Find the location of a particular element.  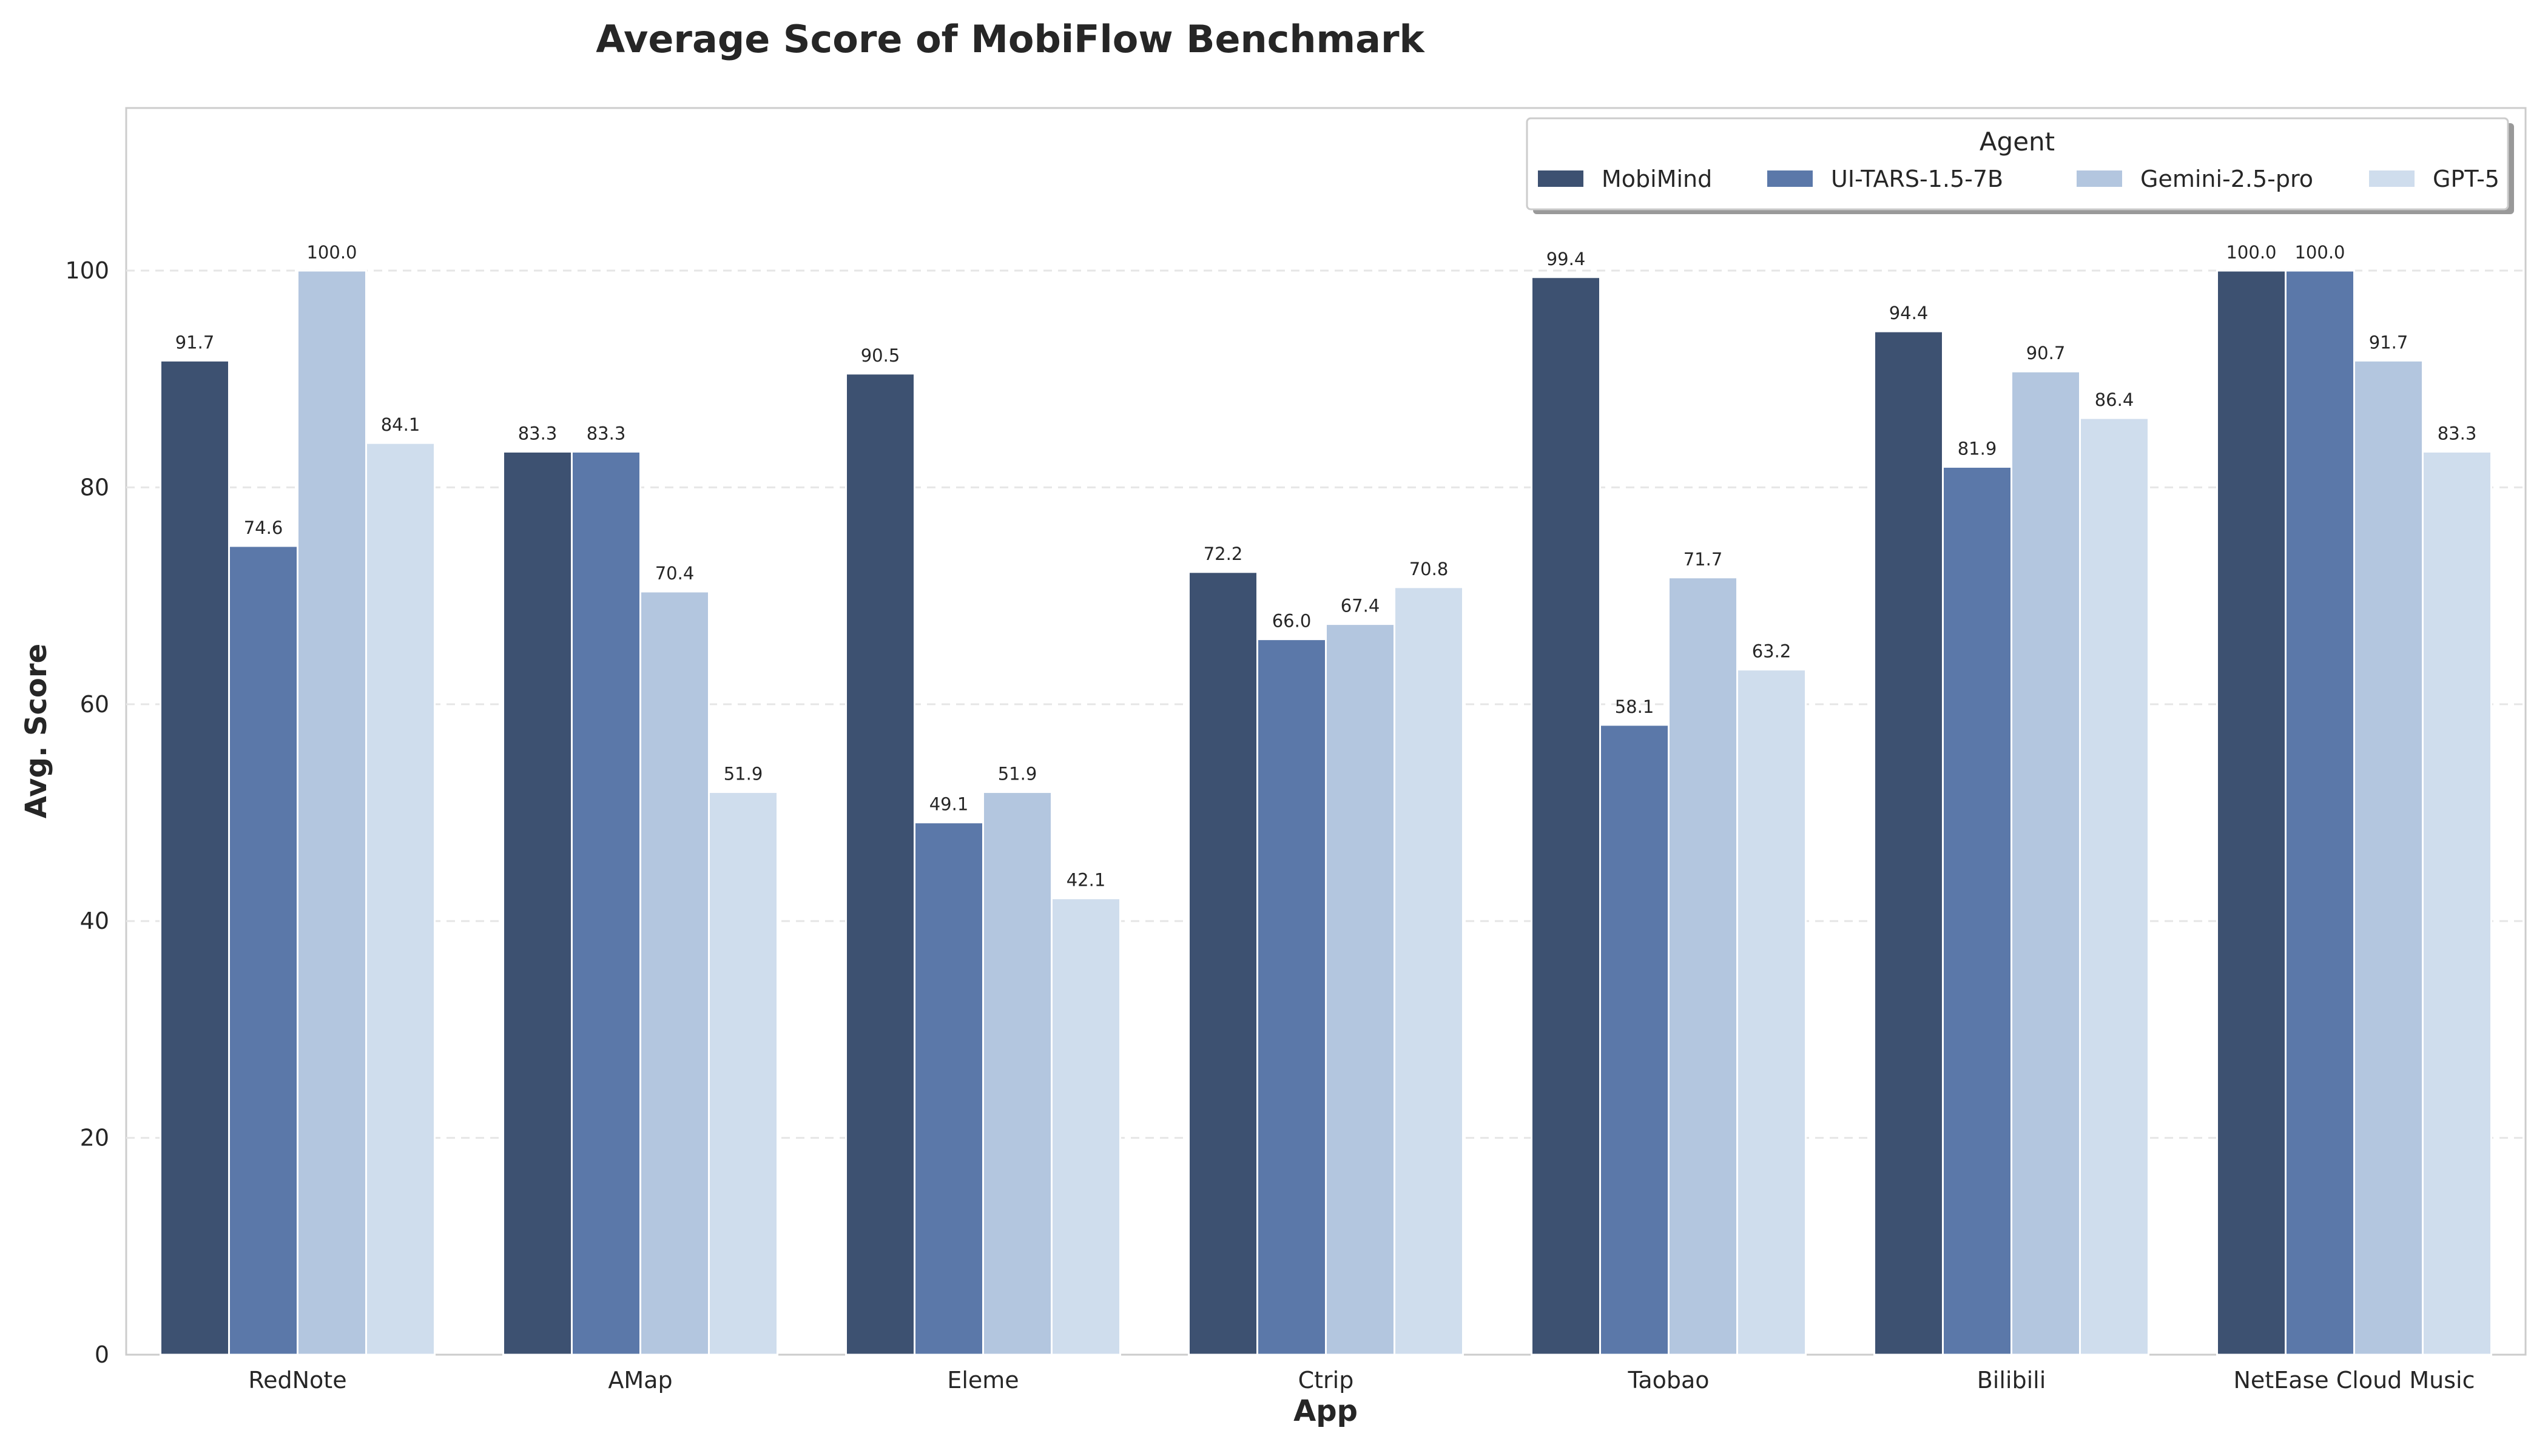

legend-item-label: MobiMind is located at coordinates (1657, 179).